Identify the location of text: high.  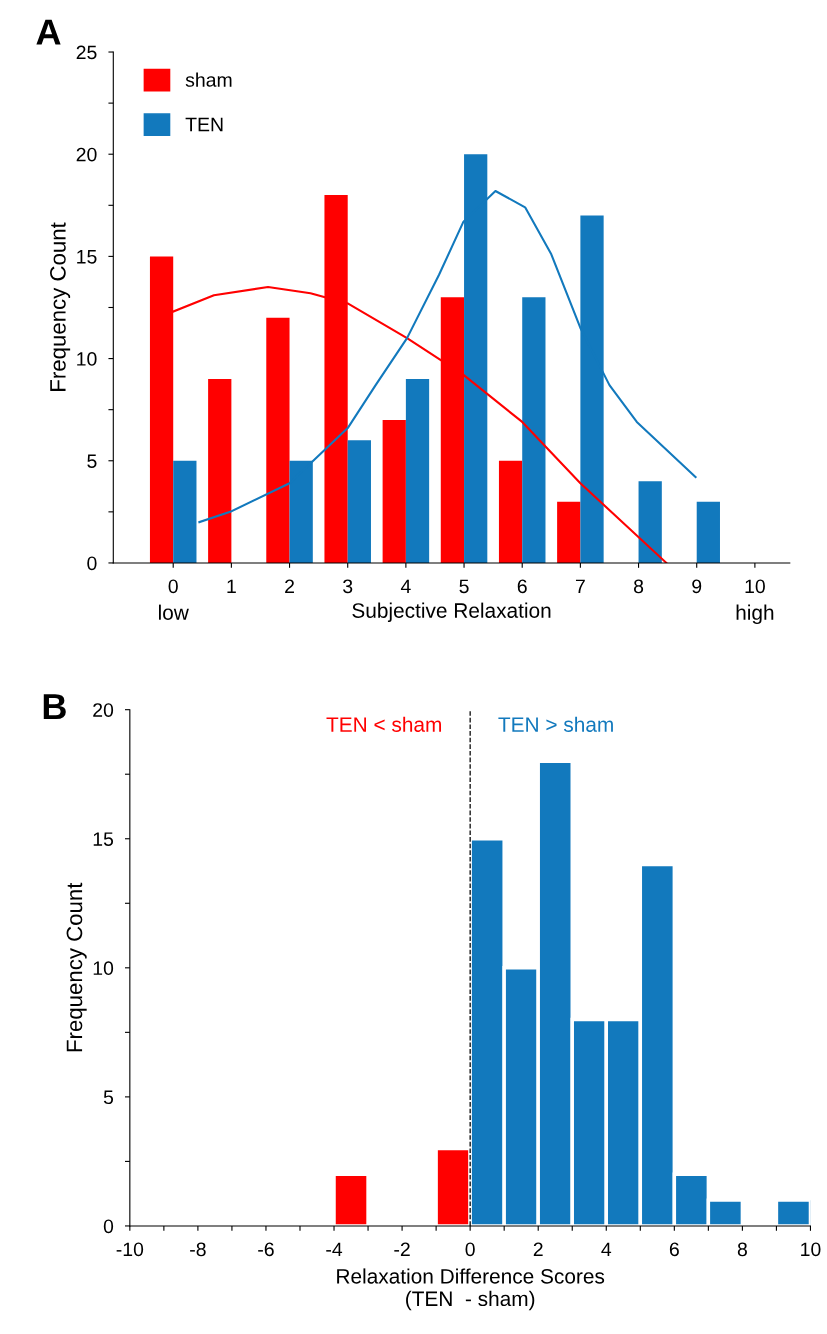
(755, 614).